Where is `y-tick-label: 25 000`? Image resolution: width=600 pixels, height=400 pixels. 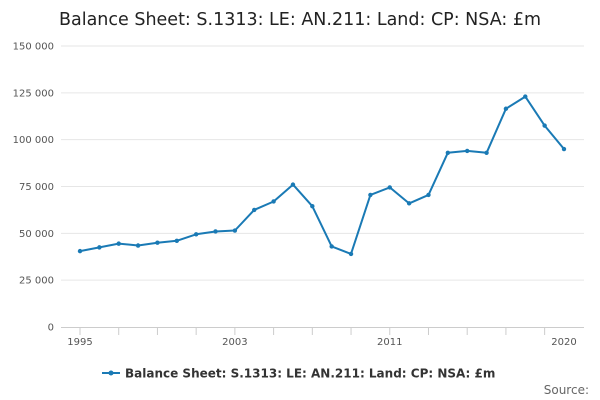 y-tick-label: 25 000 is located at coordinates (36, 281).